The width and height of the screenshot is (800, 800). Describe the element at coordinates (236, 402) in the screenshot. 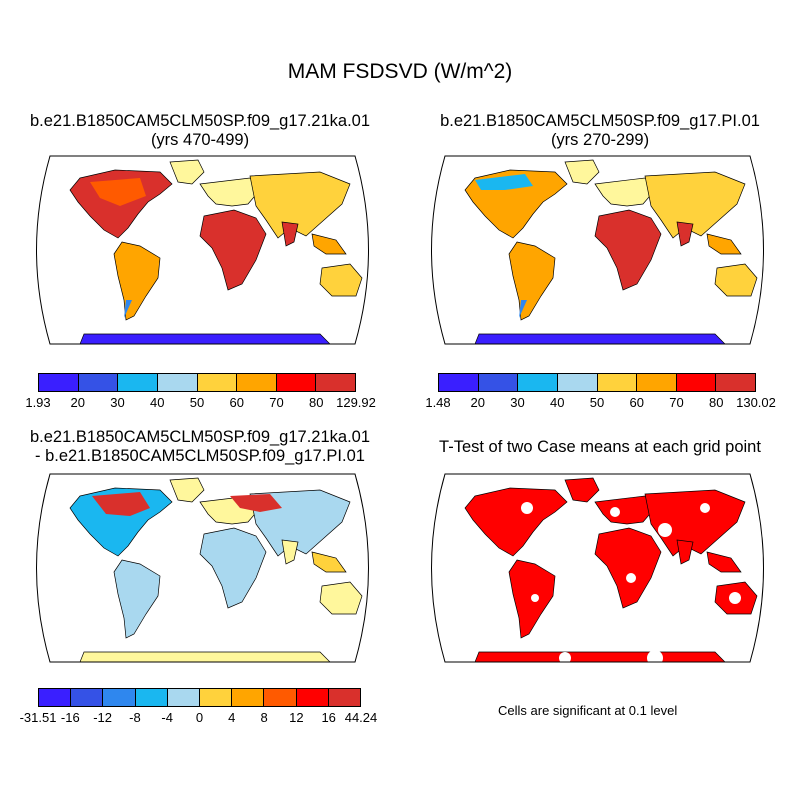

I see `case1-colorbar-tick-label: 60` at that location.